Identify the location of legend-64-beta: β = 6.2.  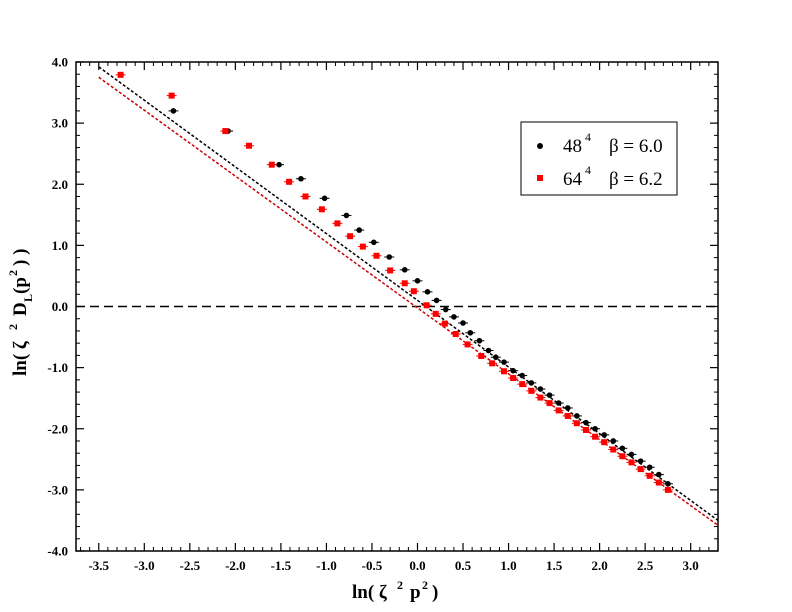
(636, 179).